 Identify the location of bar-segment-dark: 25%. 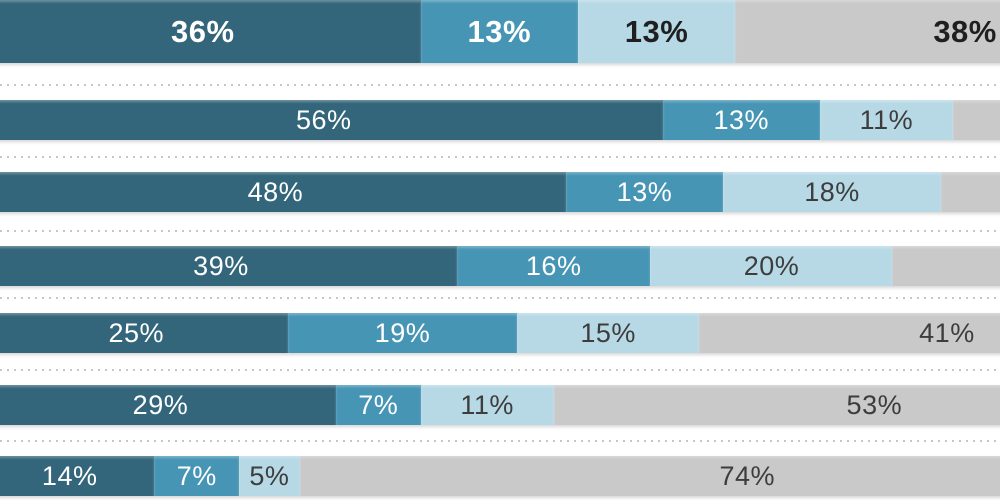
(144, 333).